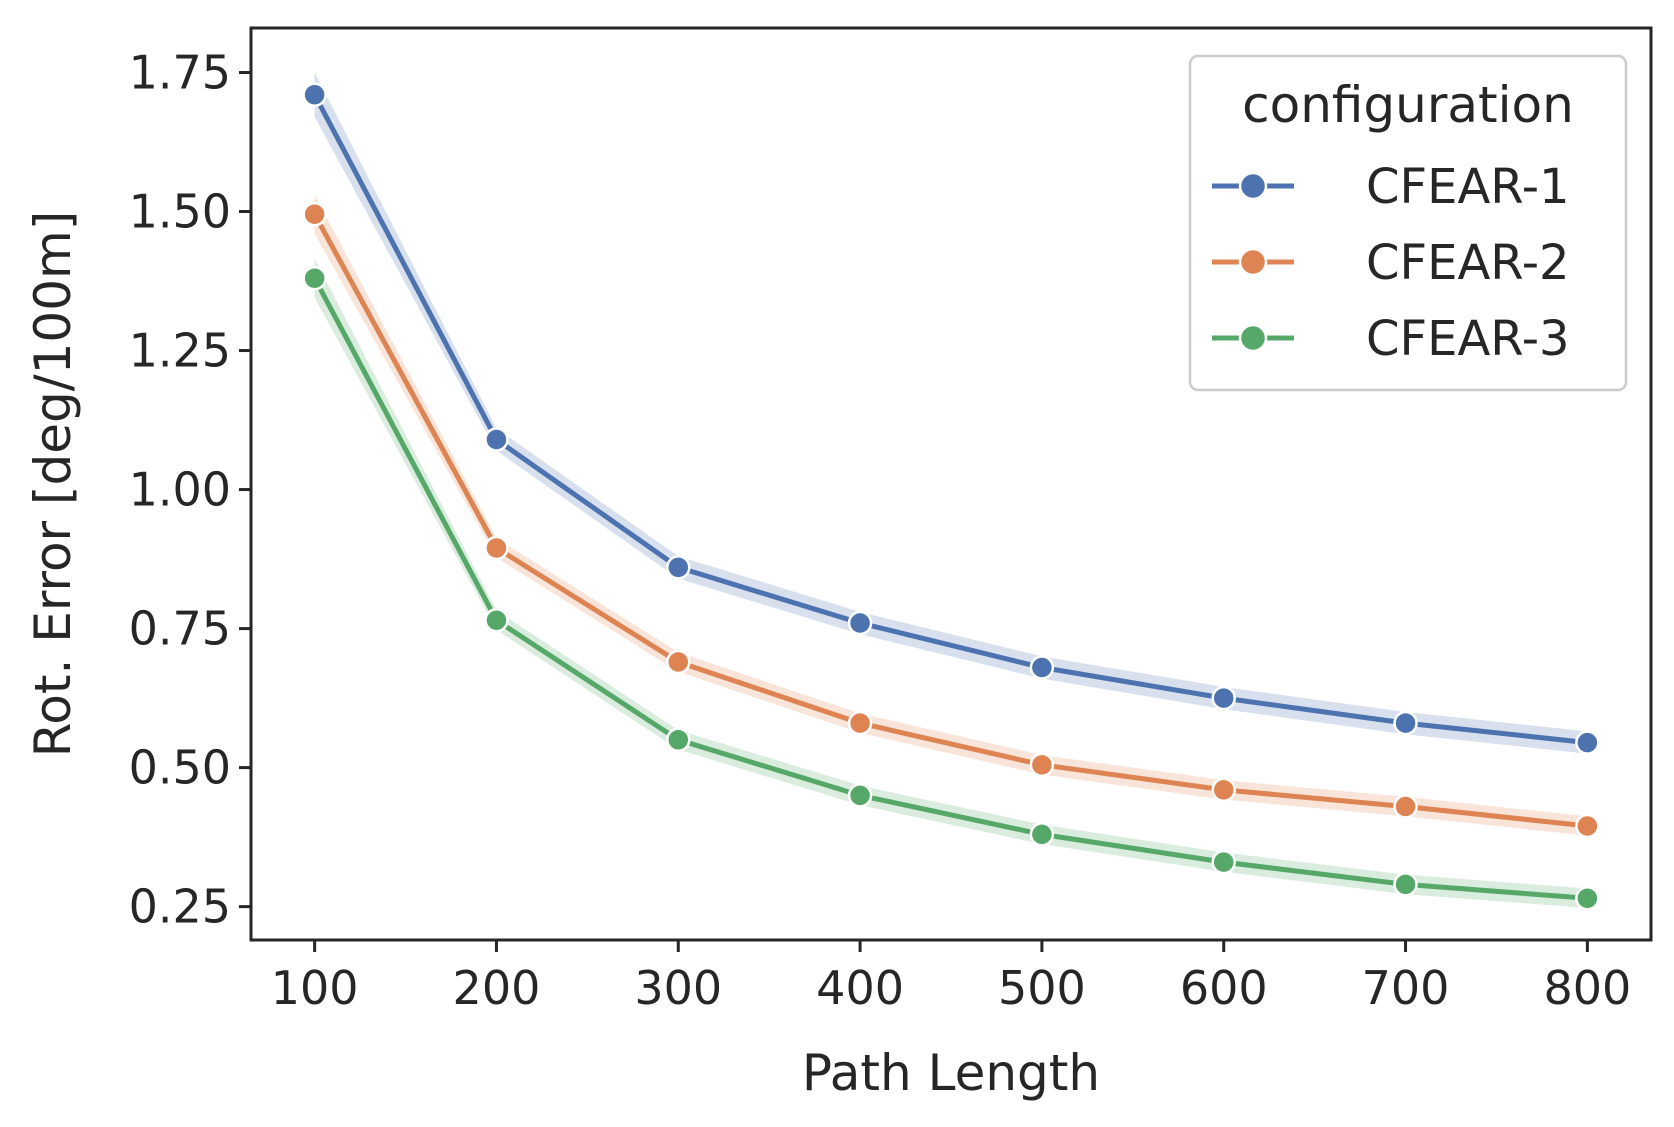 The width and height of the screenshot is (1674, 1127). I want to click on legend-items: CFEAR-1 CFEAR-2 CFEAR-3, so click(1391, 263).